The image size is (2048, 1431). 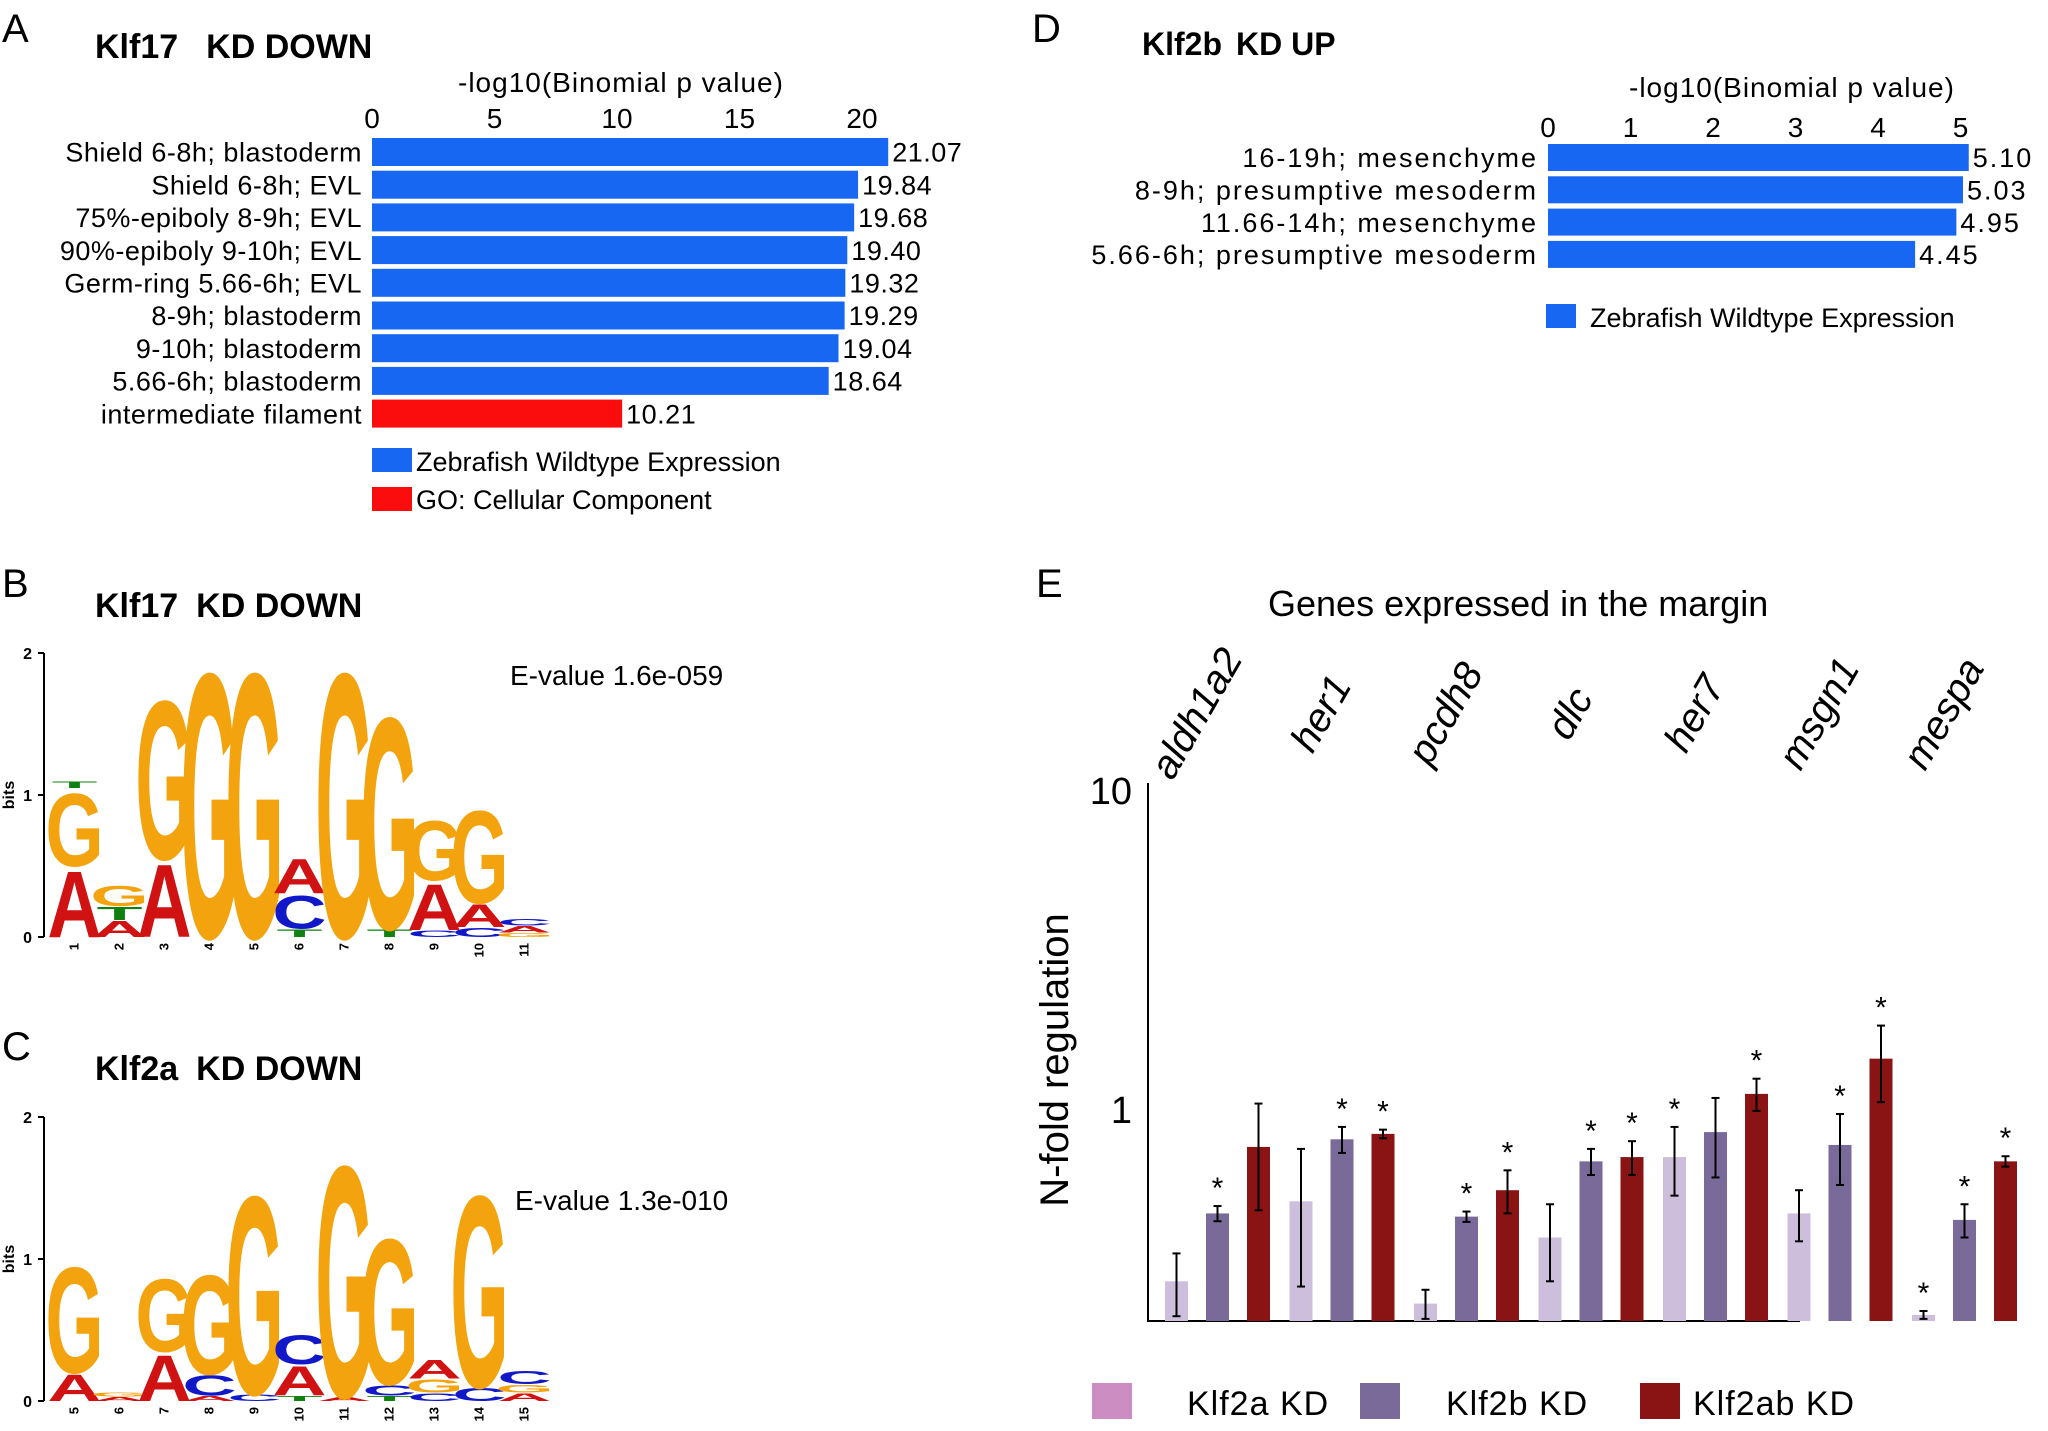 What do you see at coordinates (1990, 223) in the screenshot?
I see `value-label: 4.95` at bounding box center [1990, 223].